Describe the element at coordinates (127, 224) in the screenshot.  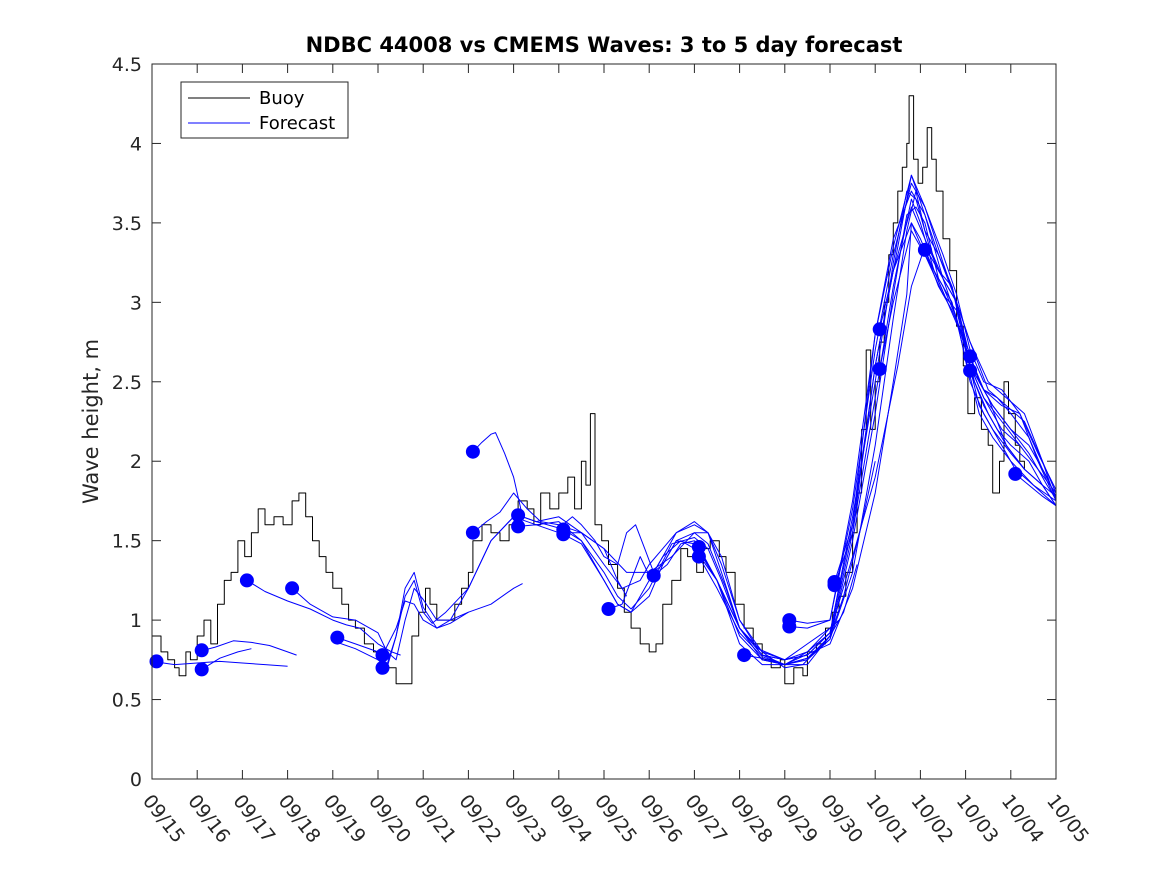
I see `y-tick-label: 3.5` at that location.